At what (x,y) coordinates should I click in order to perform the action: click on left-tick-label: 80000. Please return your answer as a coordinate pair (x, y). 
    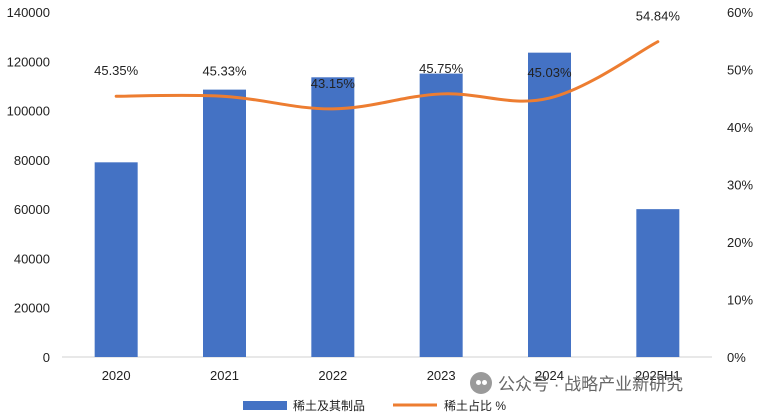
    Looking at the image, I should click on (32, 160).